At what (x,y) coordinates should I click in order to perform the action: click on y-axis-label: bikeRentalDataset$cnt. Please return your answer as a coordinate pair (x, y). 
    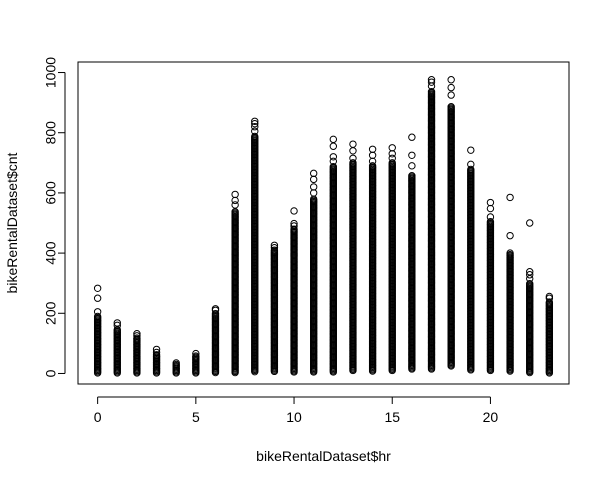
    Looking at the image, I should click on (12, 222).